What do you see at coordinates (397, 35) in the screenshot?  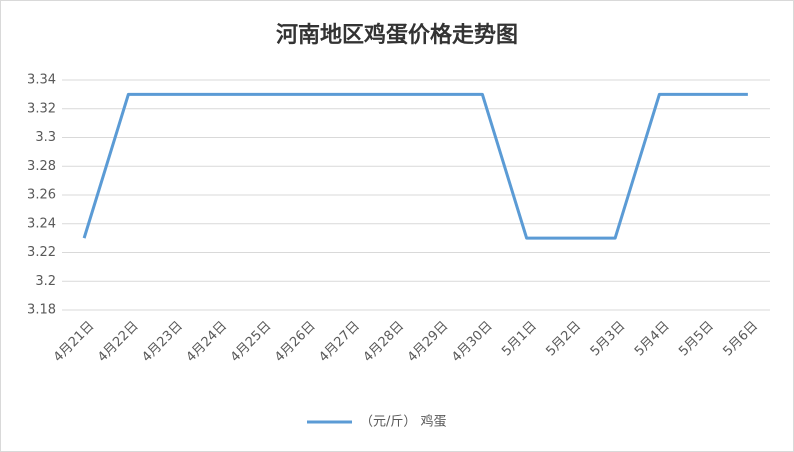 I see `chart-title: 河南地区鸡蛋价格走势图` at bounding box center [397, 35].